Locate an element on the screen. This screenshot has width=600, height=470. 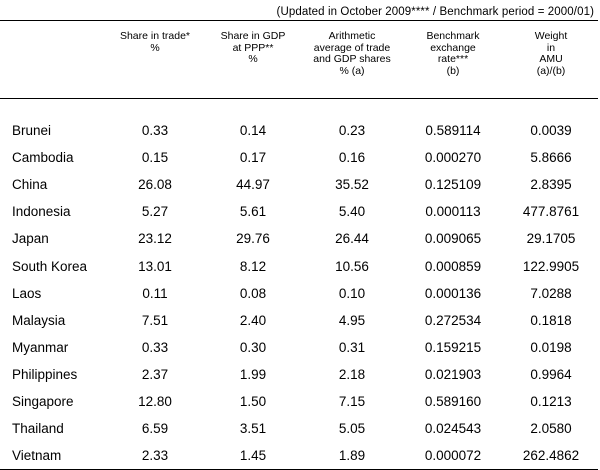
gdp-share-cell: 0.14 is located at coordinates (253, 131).